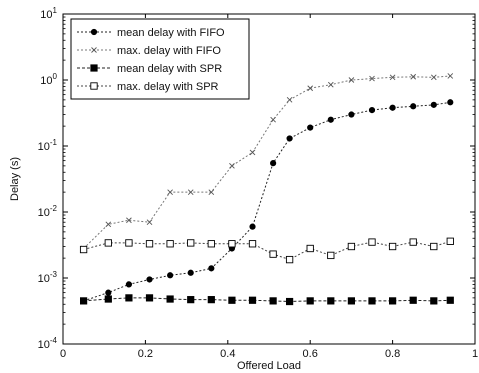 Image resolution: width=479 pixels, height=373 pixels. I want to click on legend-box, so click(160, 59).